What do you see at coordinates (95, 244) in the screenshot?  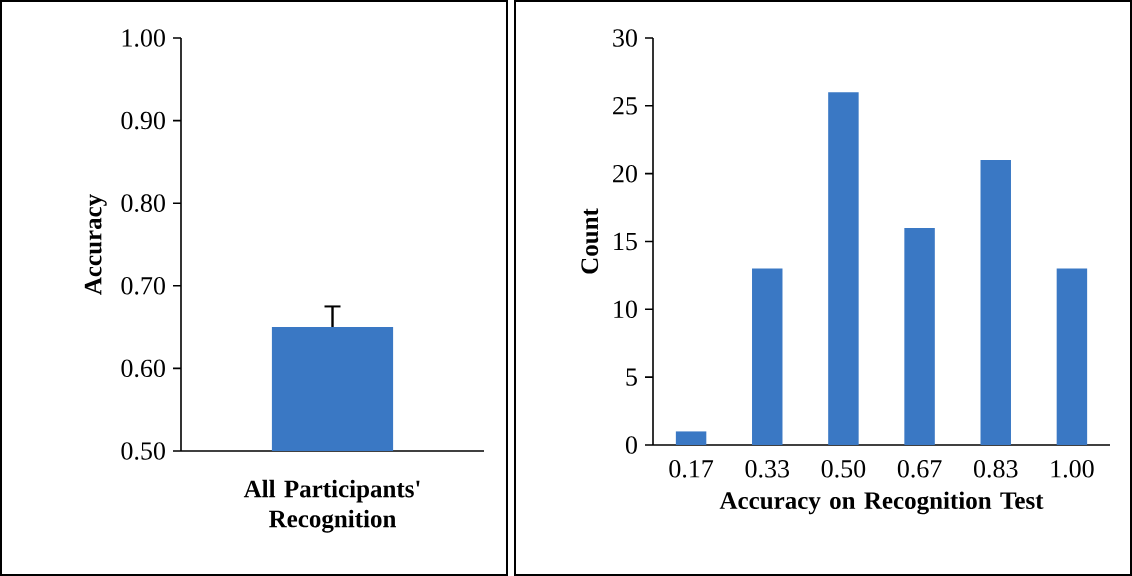 I see `y-axis-title: Accuracy` at bounding box center [95, 244].